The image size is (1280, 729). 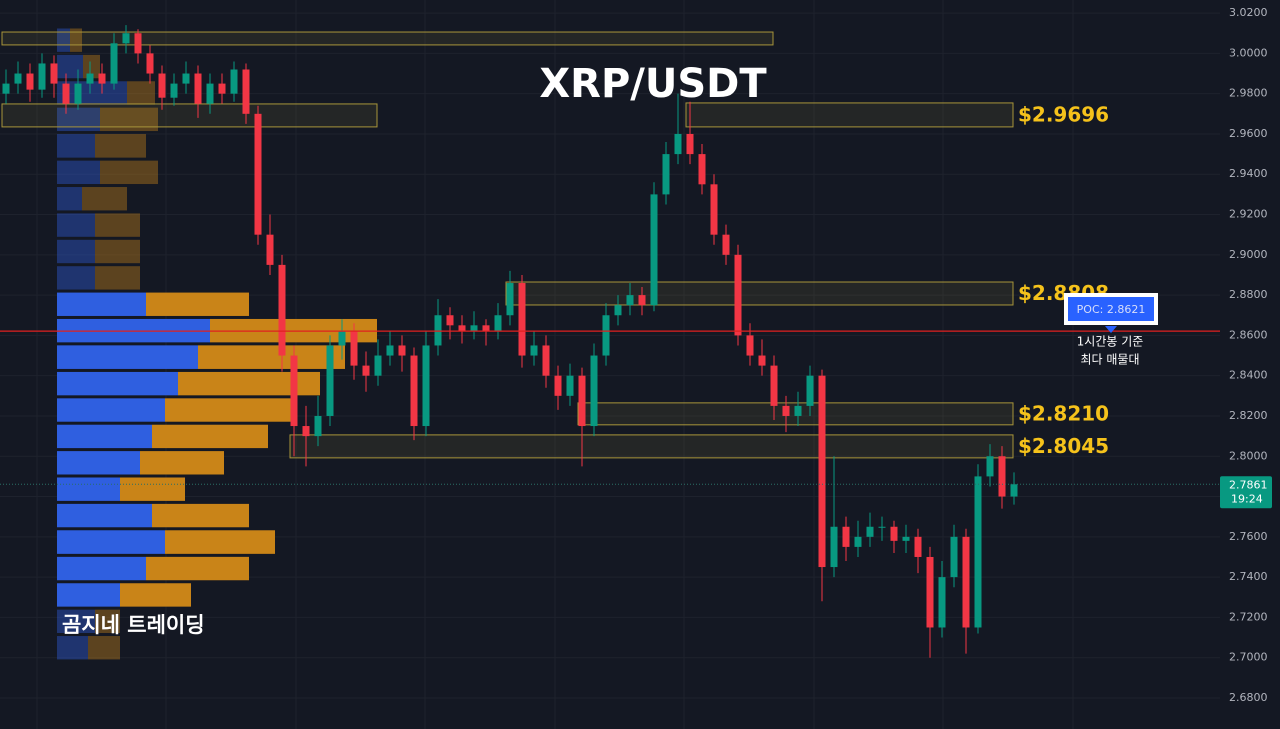 What do you see at coordinates (1248, 536) in the screenshot?
I see `y-tick-label: 2.7600` at bounding box center [1248, 536].